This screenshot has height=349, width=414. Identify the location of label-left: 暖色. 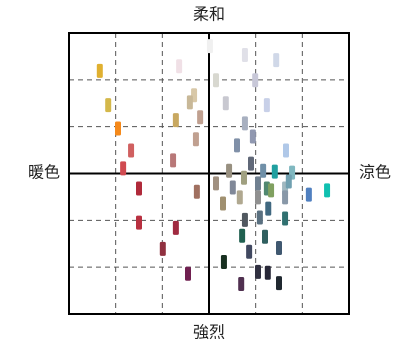
(44, 172).